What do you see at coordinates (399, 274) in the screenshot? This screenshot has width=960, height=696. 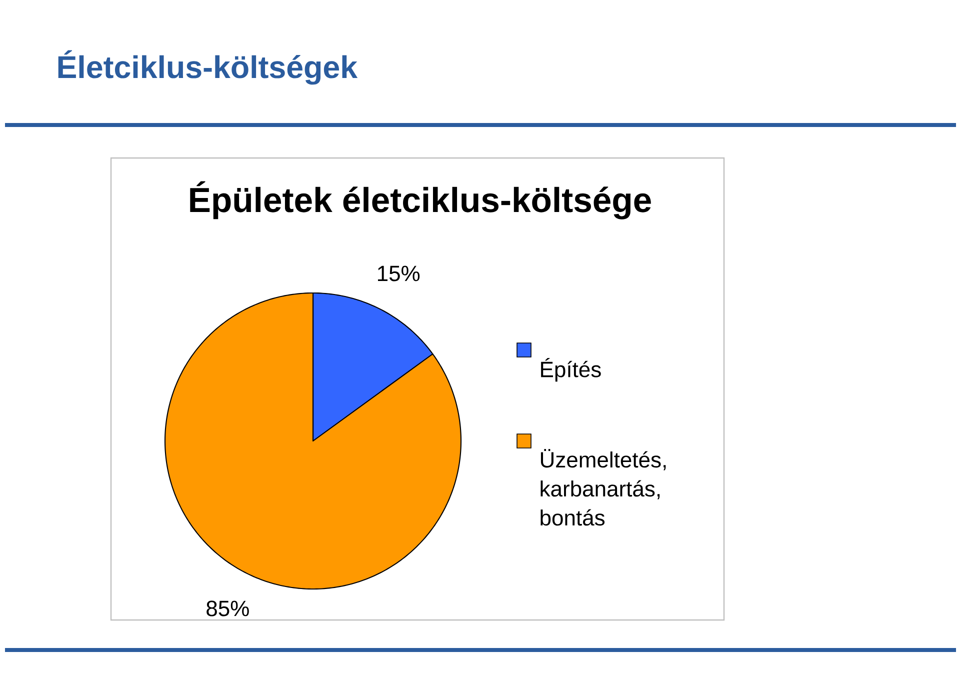 I see `data-label: 15%` at bounding box center [399, 274].